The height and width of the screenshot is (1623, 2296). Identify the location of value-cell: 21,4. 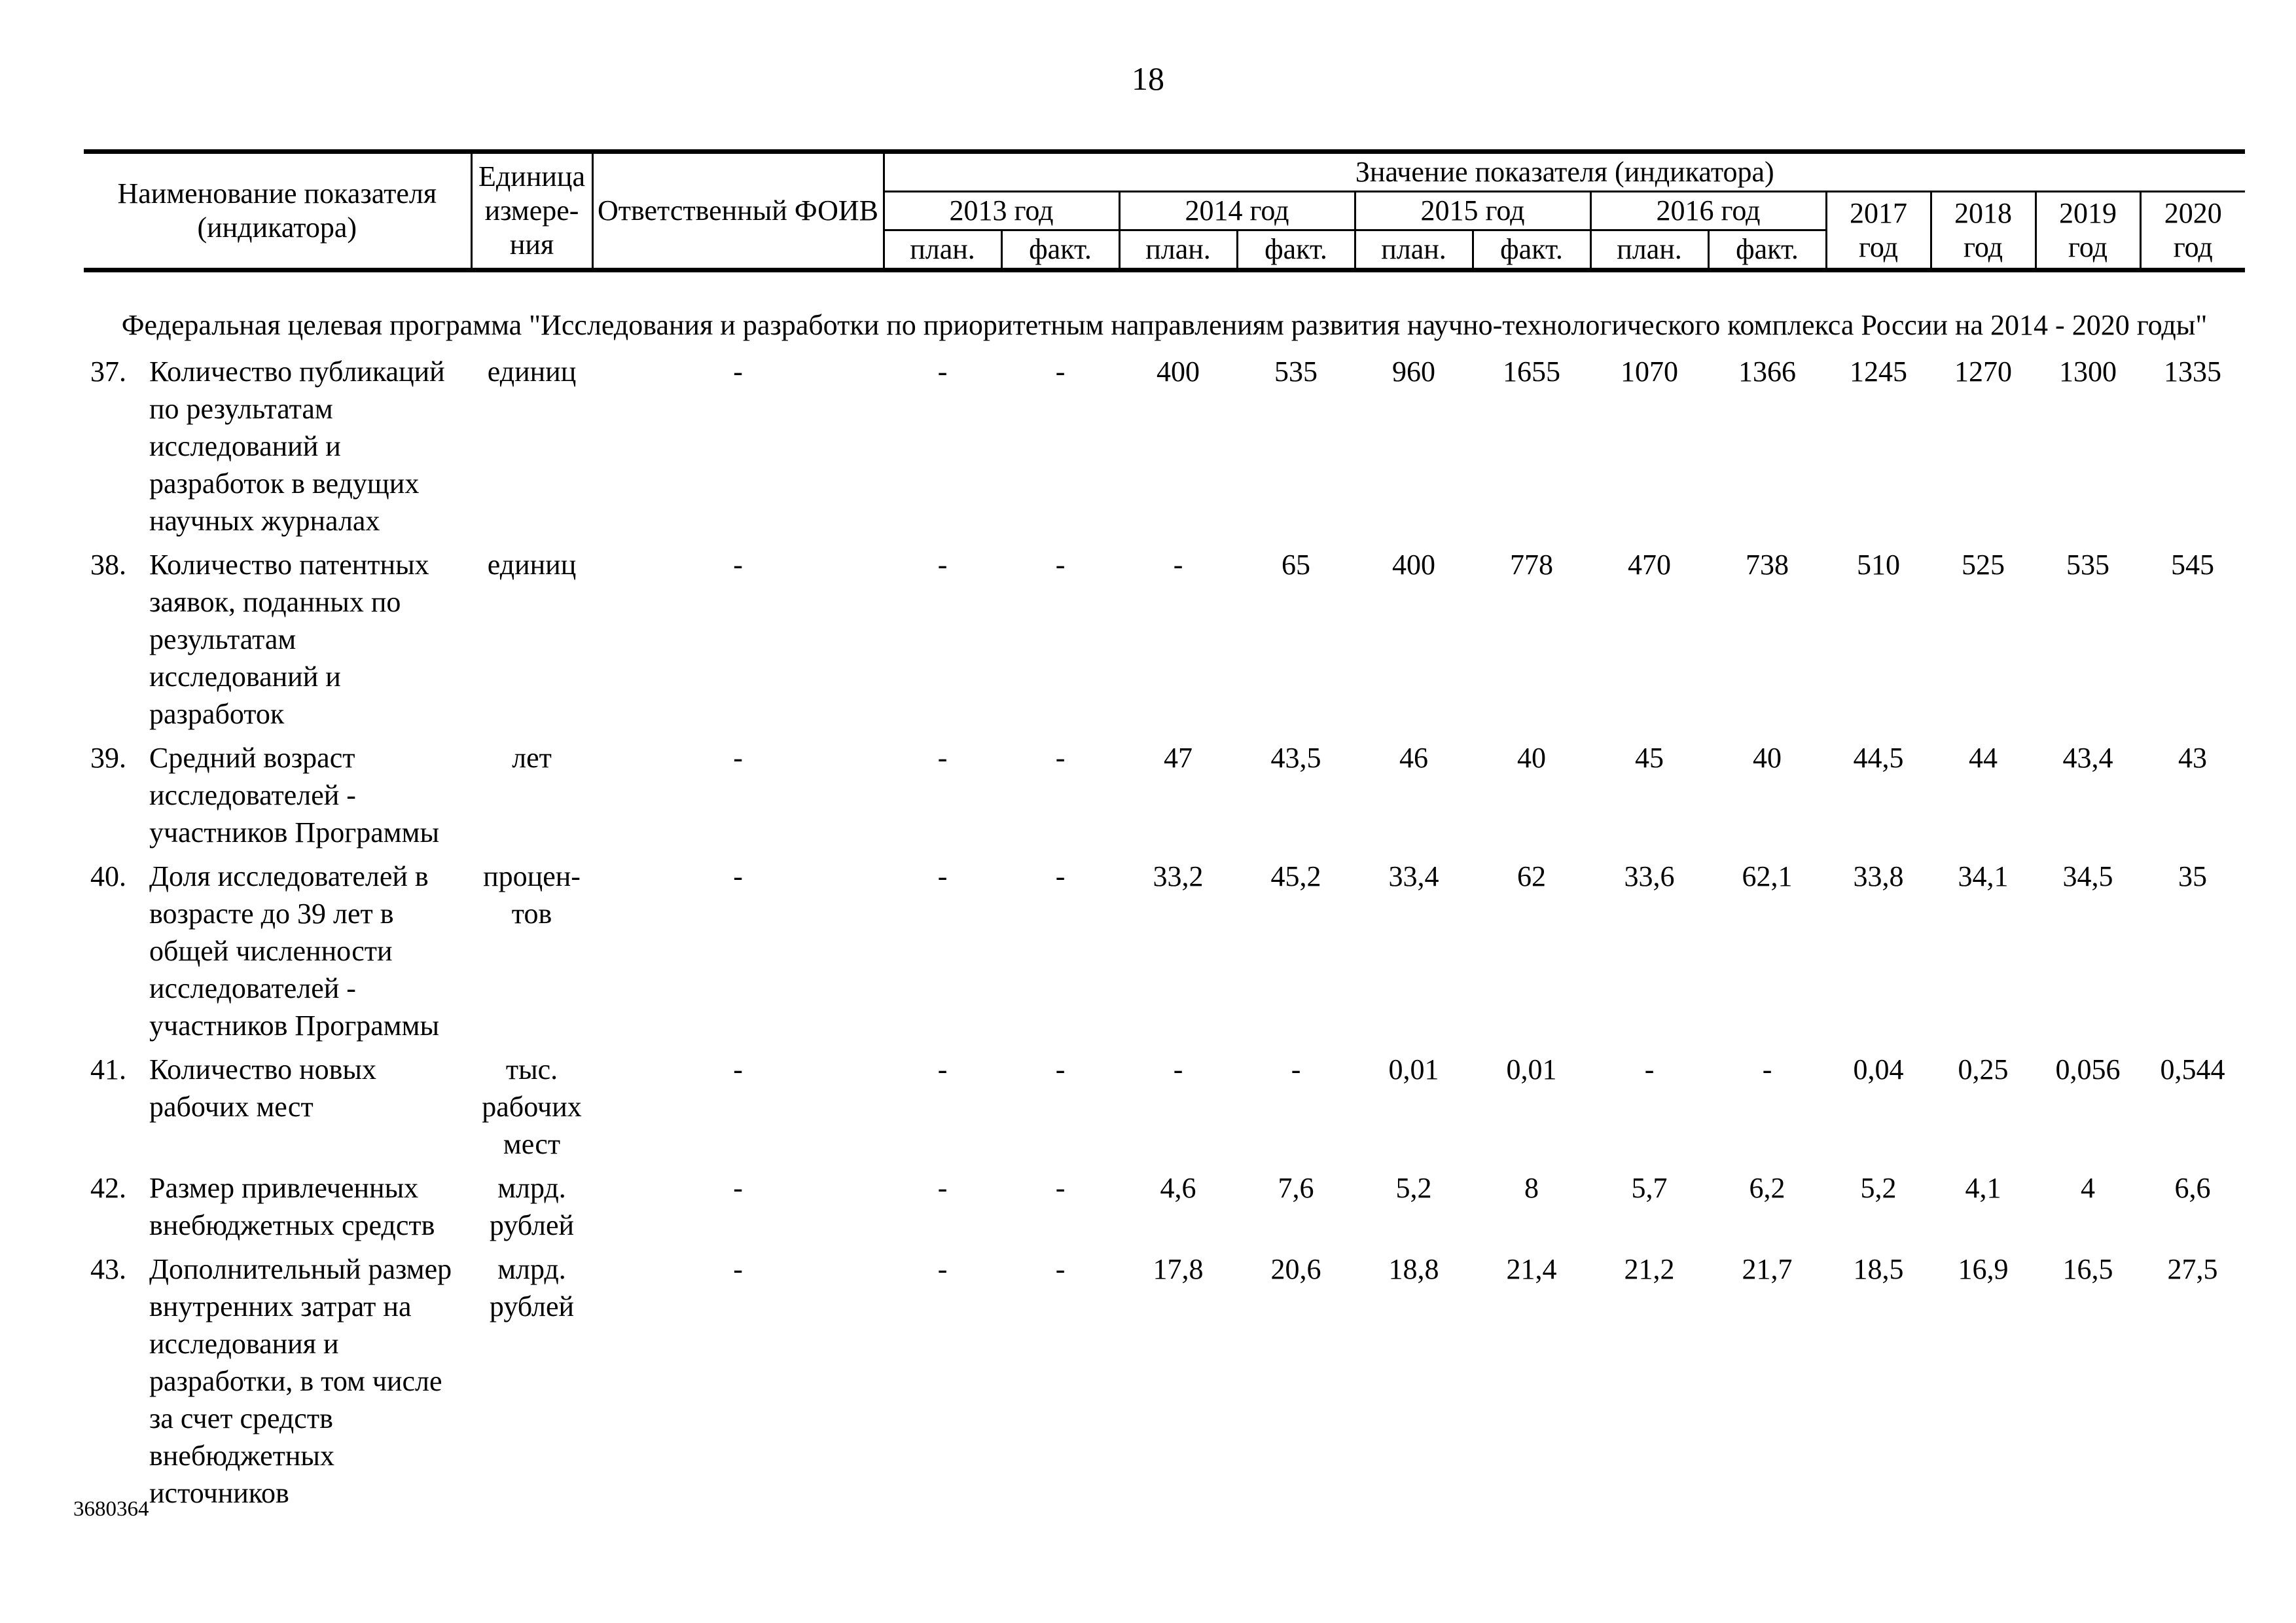
(1531, 1269).